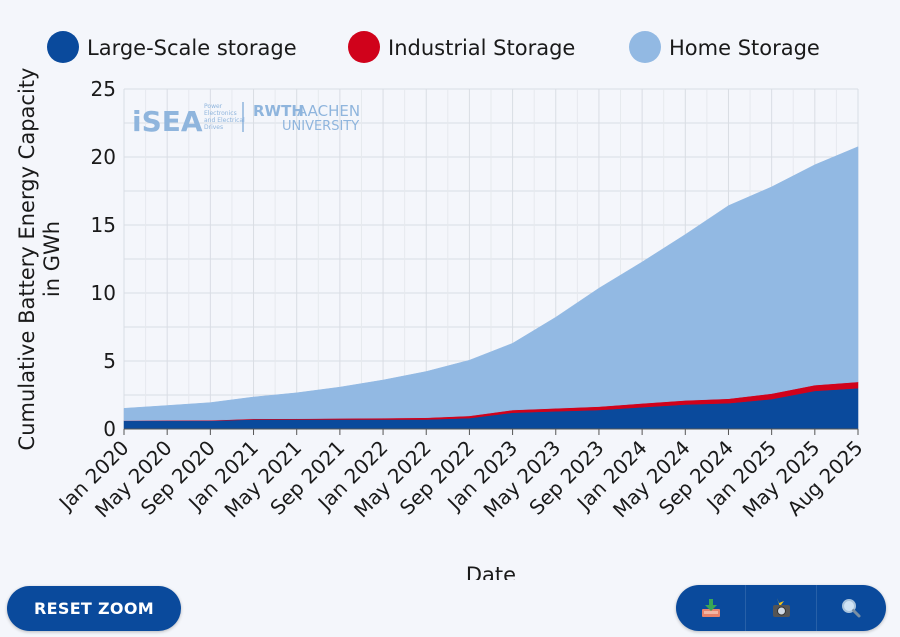 The image size is (900, 637). Describe the element at coordinates (167, 121) in the screenshot. I see `logo-isea-text: iSEA` at that location.